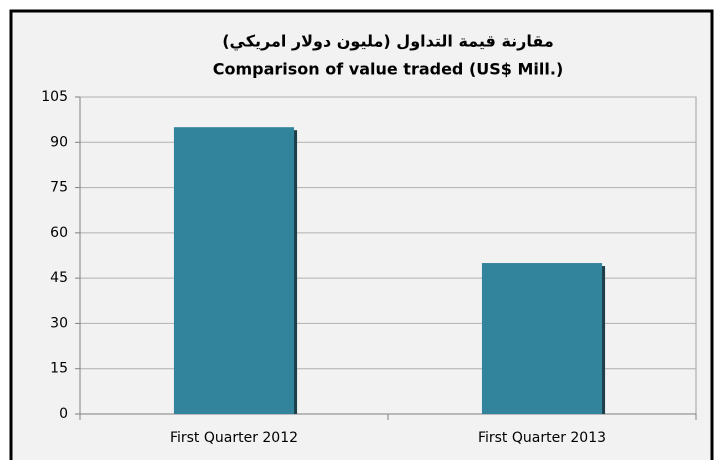 The height and width of the screenshot is (460, 721). What do you see at coordinates (59, 278) in the screenshot?
I see `y-tick-label: 45` at bounding box center [59, 278].